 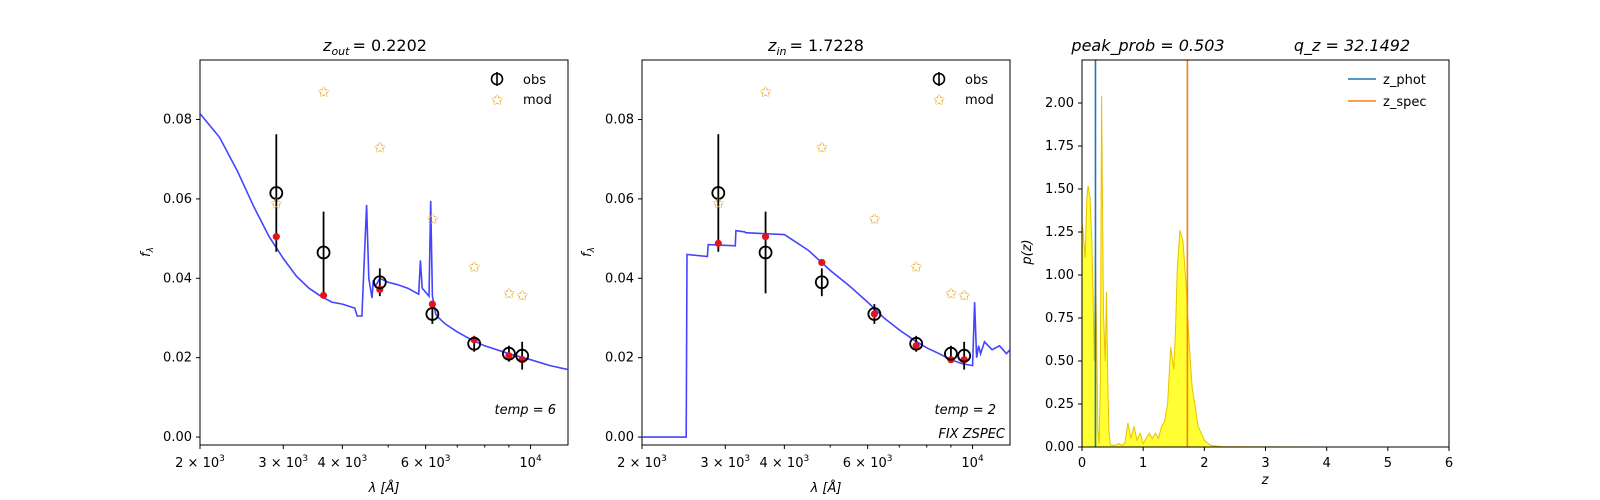 I want to click on pz-line, so click(x=1234, y=272).